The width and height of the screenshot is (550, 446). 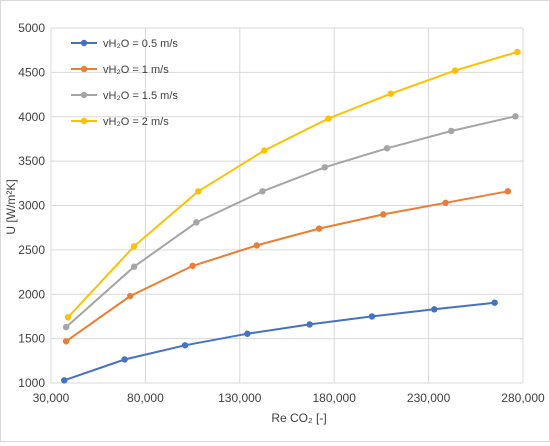 I want to click on y-tick-label: 4000, so click(x=31, y=117).